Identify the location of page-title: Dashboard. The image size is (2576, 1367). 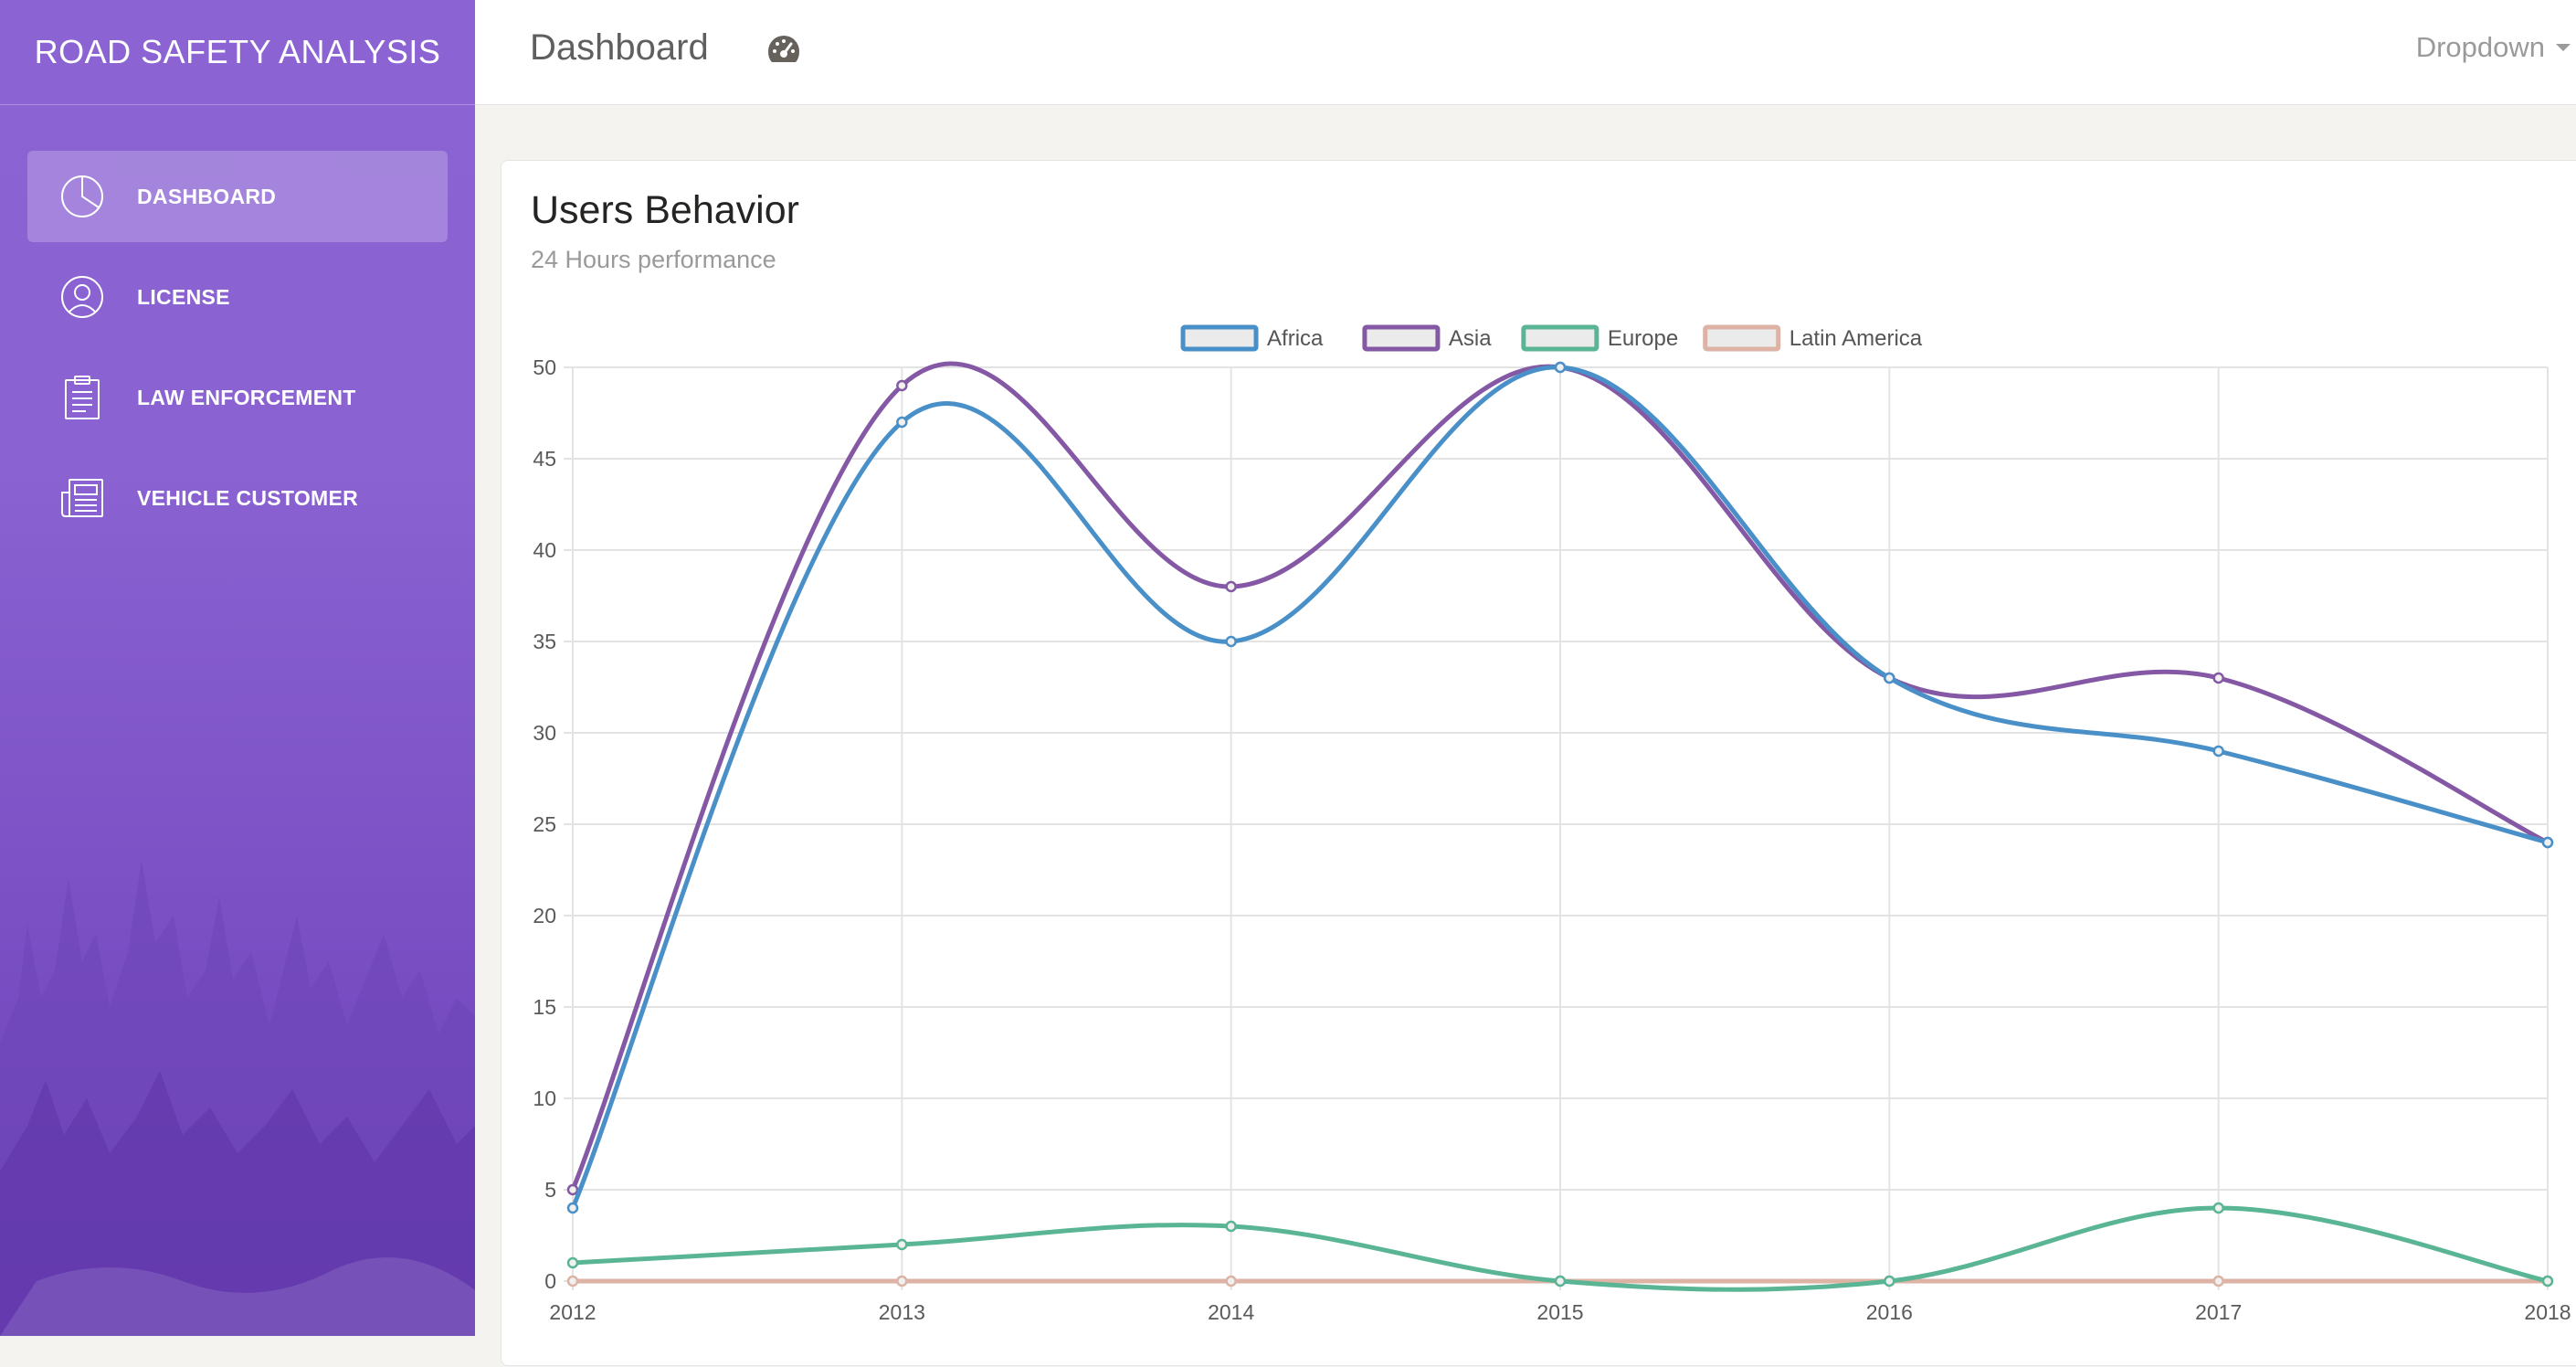
(619, 48).